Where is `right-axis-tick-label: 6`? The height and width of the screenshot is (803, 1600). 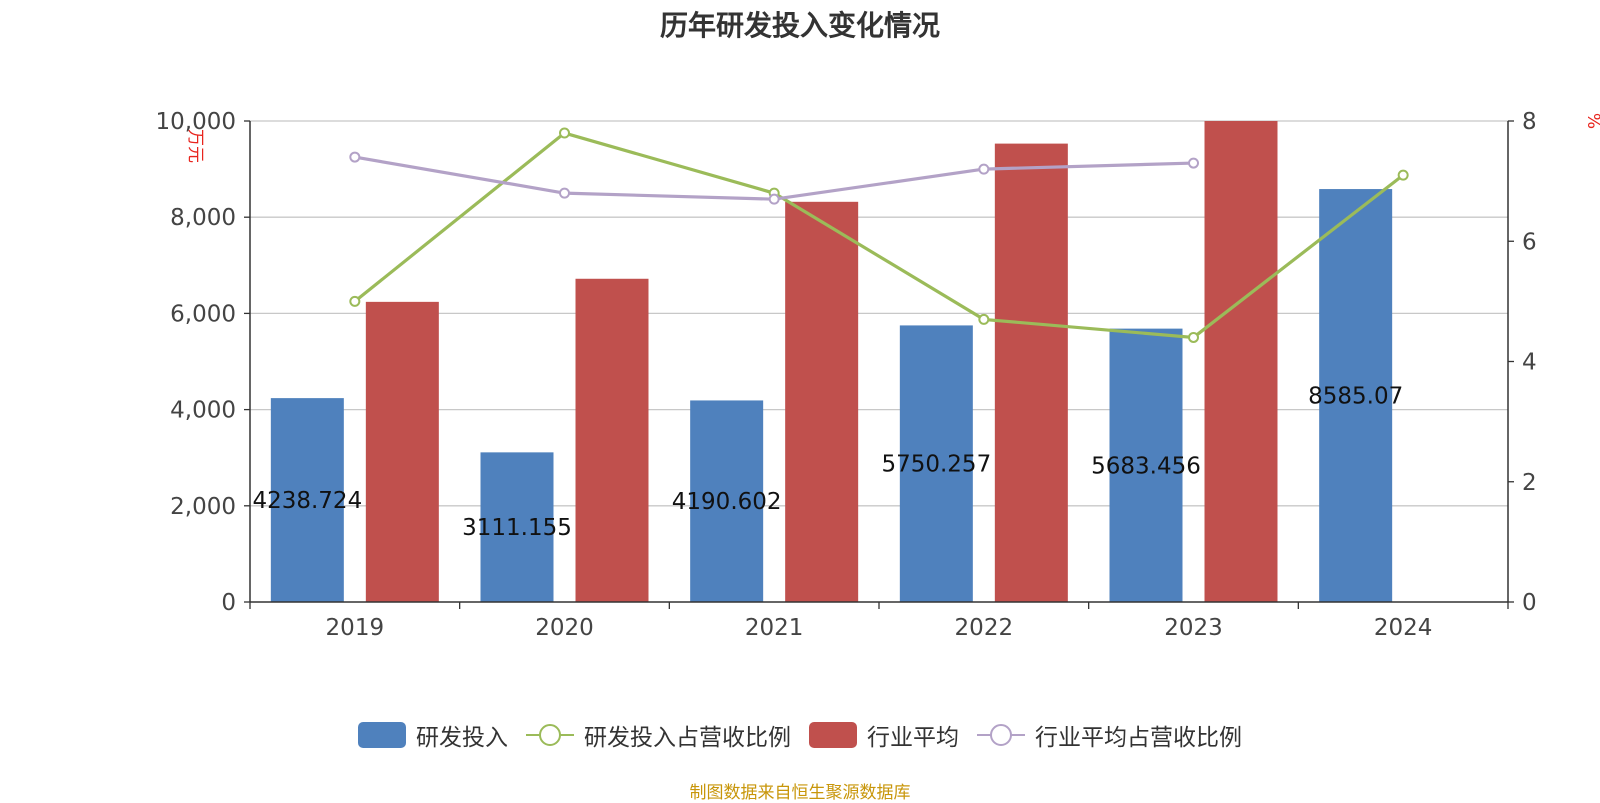 right-axis-tick-label: 6 is located at coordinates (1529, 242).